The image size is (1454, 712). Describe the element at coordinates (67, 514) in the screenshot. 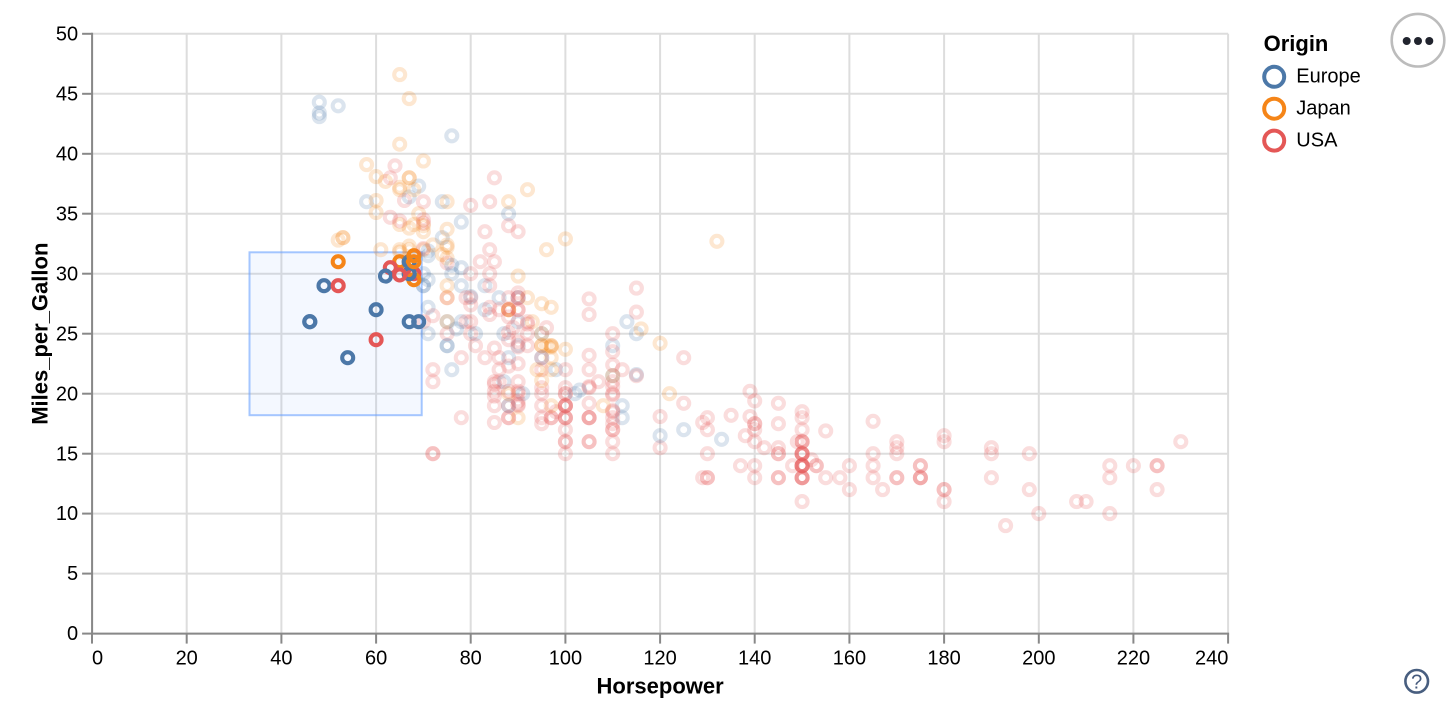

I see `svg-text: 10` at that location.